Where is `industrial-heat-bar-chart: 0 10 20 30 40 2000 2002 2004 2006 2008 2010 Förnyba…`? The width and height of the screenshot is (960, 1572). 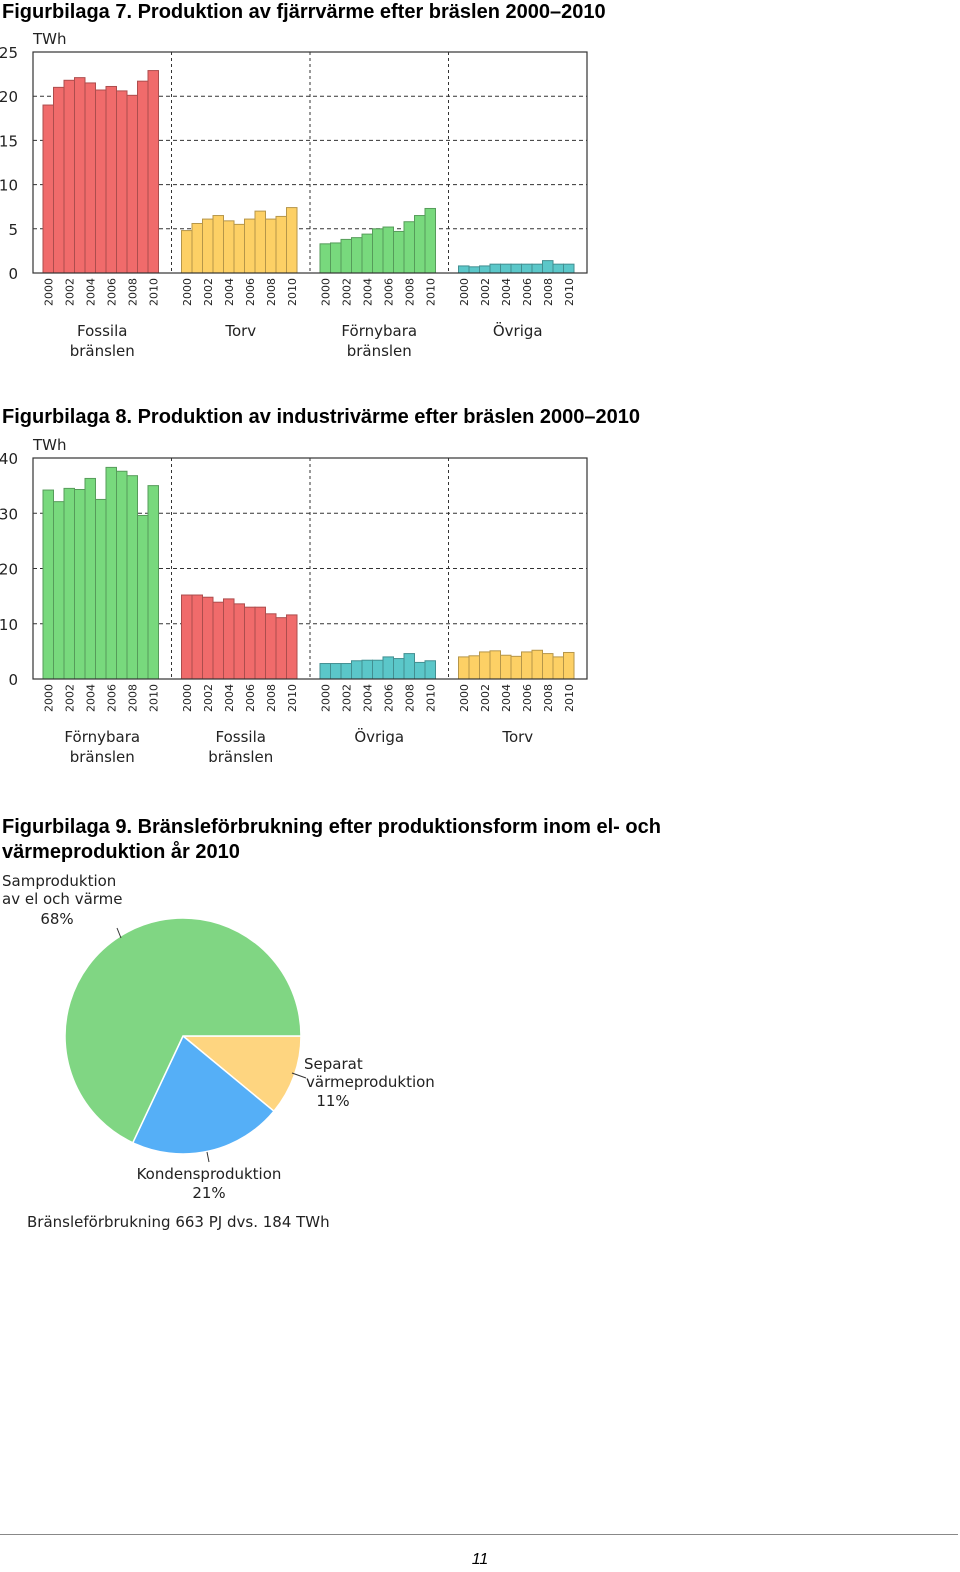 industrial-heat-bar-chart: 0 10 20 30 40 2000 2002 2004 2006 2008 2010 Förnyba… is located at coordinates (294, 601).